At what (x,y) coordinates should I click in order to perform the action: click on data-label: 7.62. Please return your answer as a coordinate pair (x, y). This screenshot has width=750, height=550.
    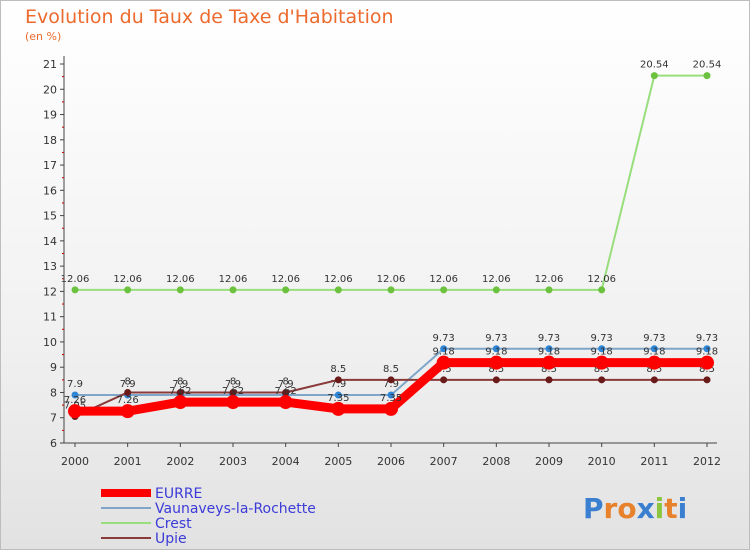
    Looking at the image, I should click on (286, 391).